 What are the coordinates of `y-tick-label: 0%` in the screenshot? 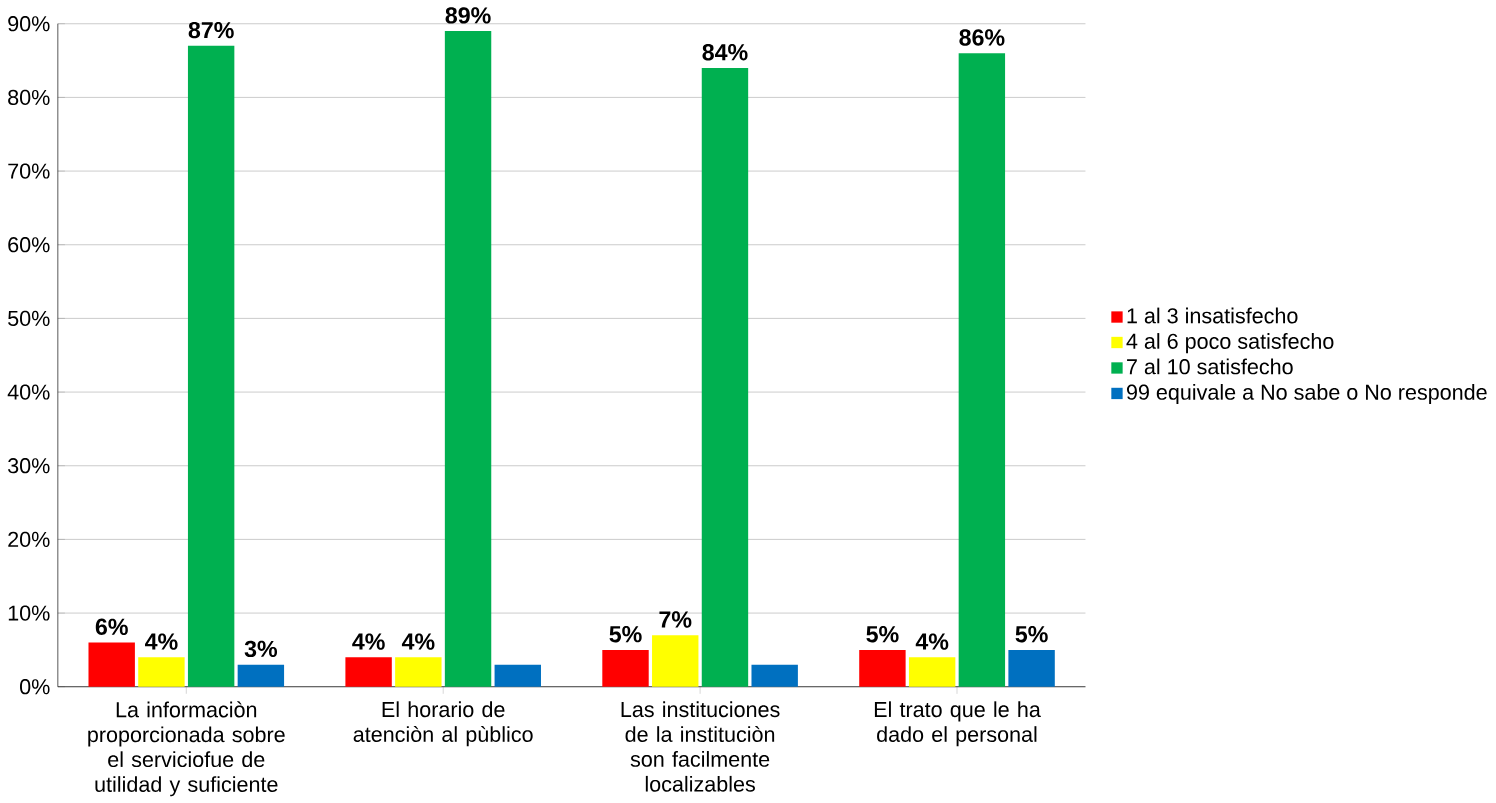 It's located at (35, 686).